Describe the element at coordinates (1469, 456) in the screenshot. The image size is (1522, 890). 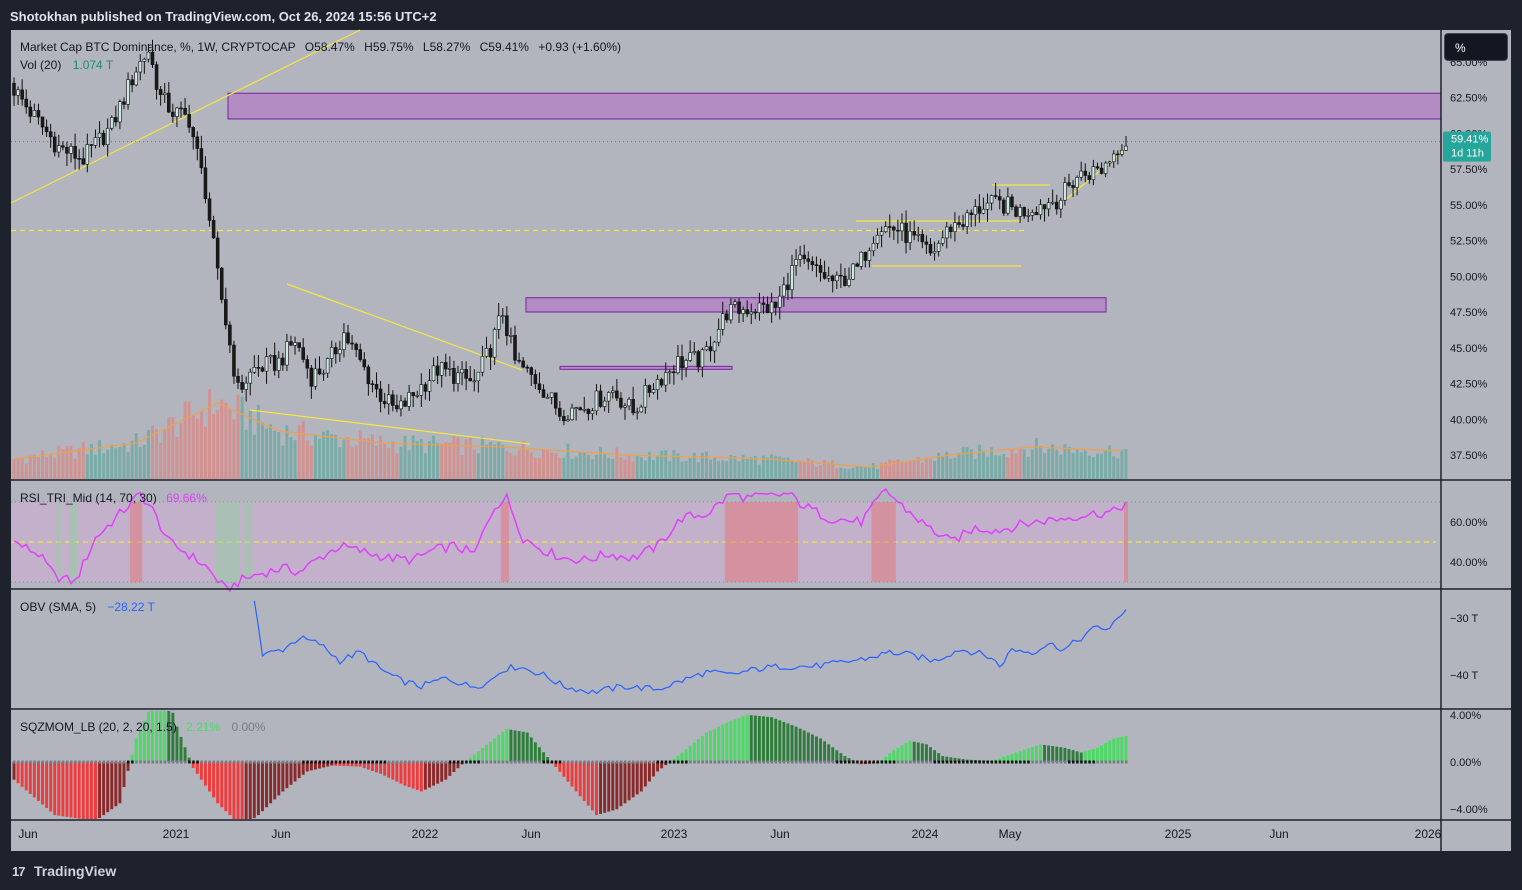
I see `price-tick-label: 37.50%` at that location.